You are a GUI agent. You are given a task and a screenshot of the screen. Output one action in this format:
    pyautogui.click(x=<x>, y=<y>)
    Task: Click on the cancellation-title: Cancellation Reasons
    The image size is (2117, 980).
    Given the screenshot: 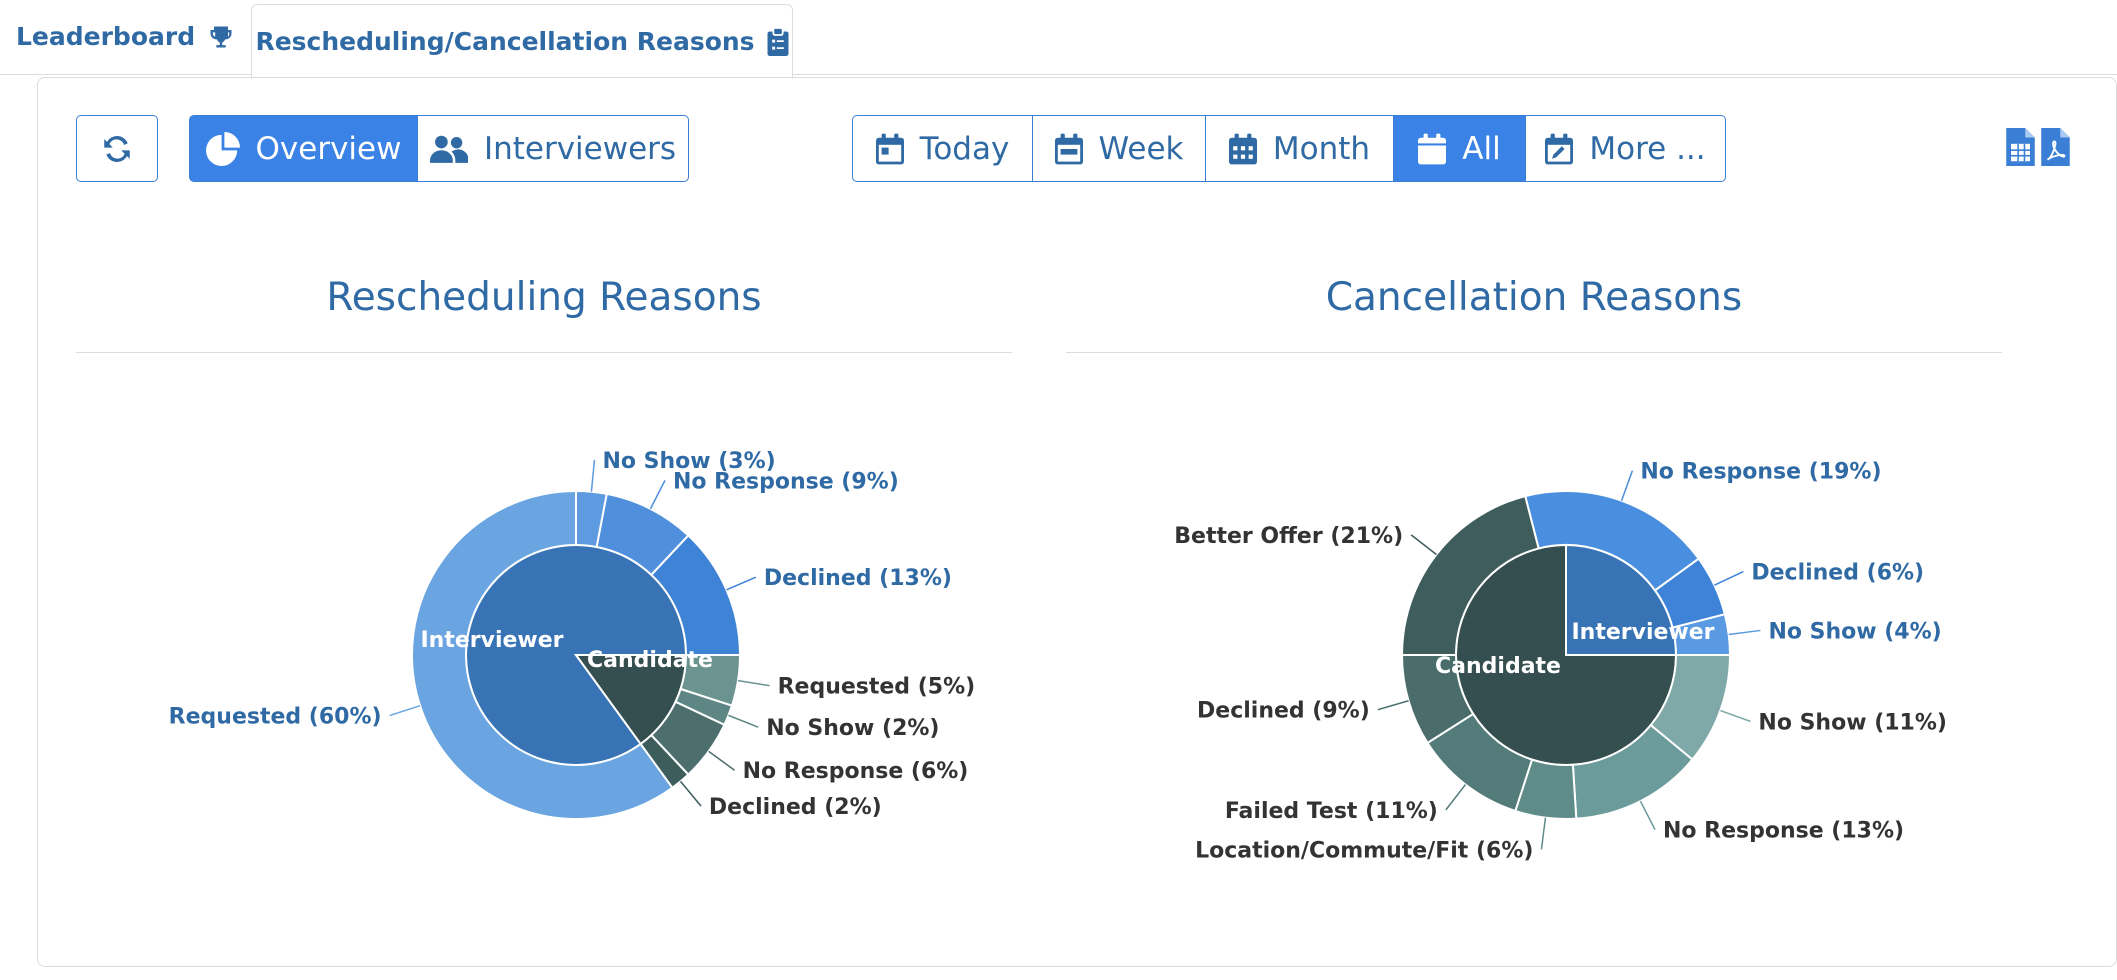 What is the action you would take?
    pyautogui.click(x=1534, y=297)
    